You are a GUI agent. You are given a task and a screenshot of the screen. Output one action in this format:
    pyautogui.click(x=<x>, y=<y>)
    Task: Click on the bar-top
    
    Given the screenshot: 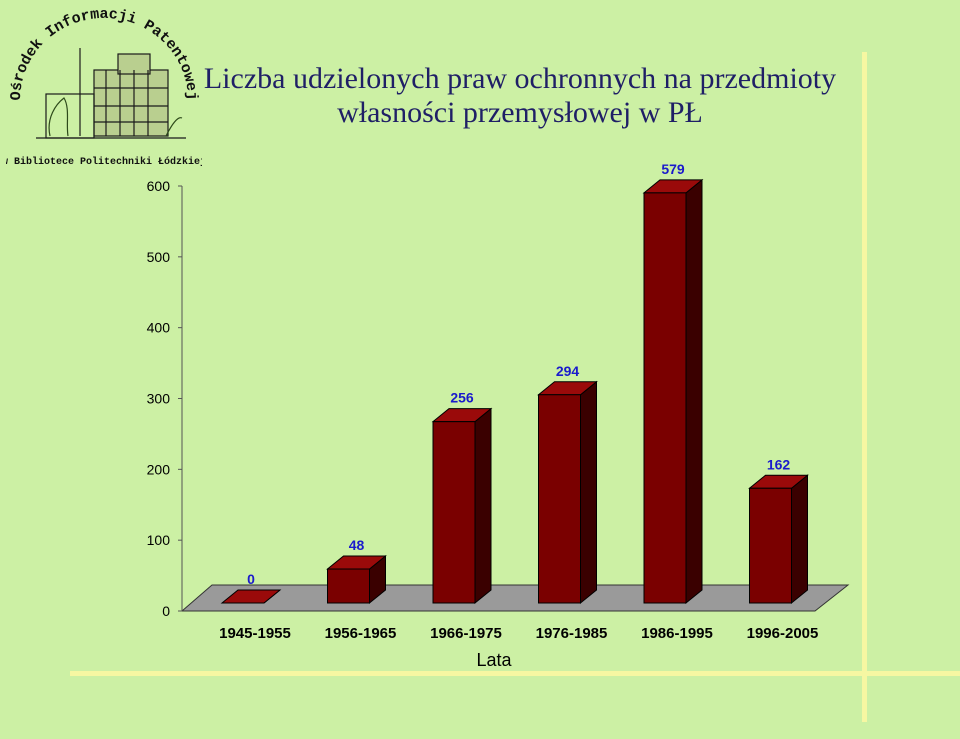 What is the action you would take?
    pyautogui.click(x=251, y=596)
    